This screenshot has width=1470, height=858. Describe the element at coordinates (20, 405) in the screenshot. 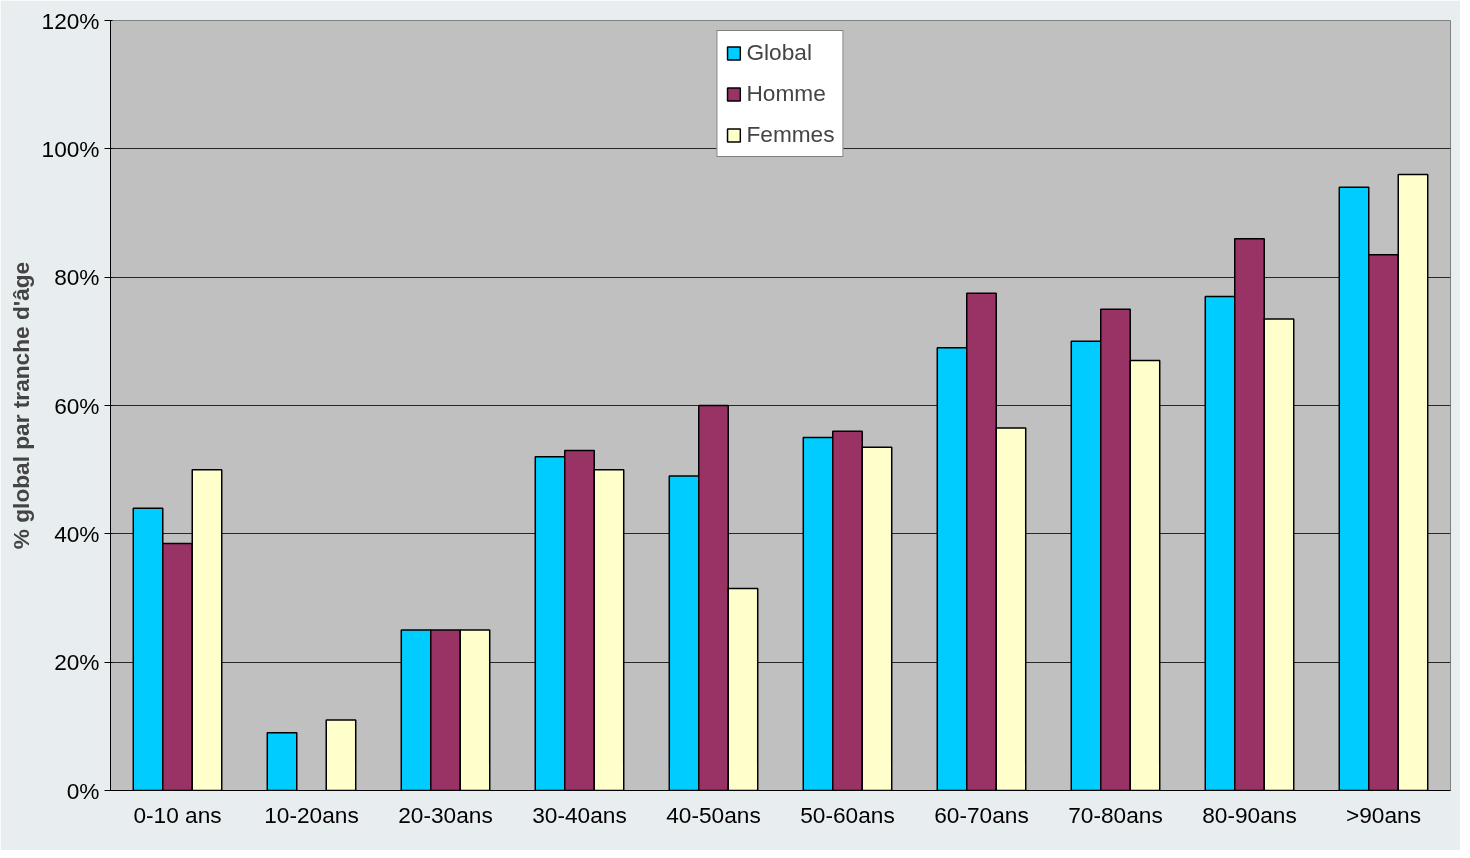

I see `y-axis-title: % global par tranche d'âge` at that location.